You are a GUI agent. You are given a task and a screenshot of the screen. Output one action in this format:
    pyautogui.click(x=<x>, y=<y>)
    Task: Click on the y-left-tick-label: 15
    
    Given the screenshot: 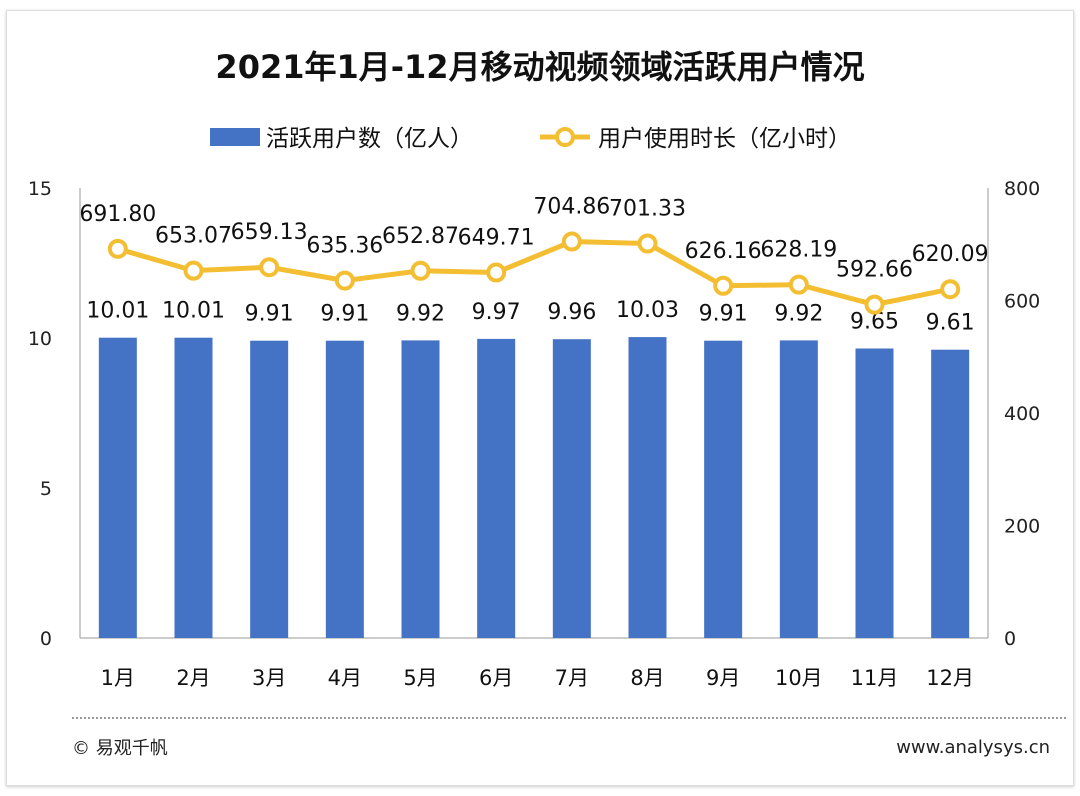 What is the action you would take?
    pyautogui.click(x=40, y=189)
    